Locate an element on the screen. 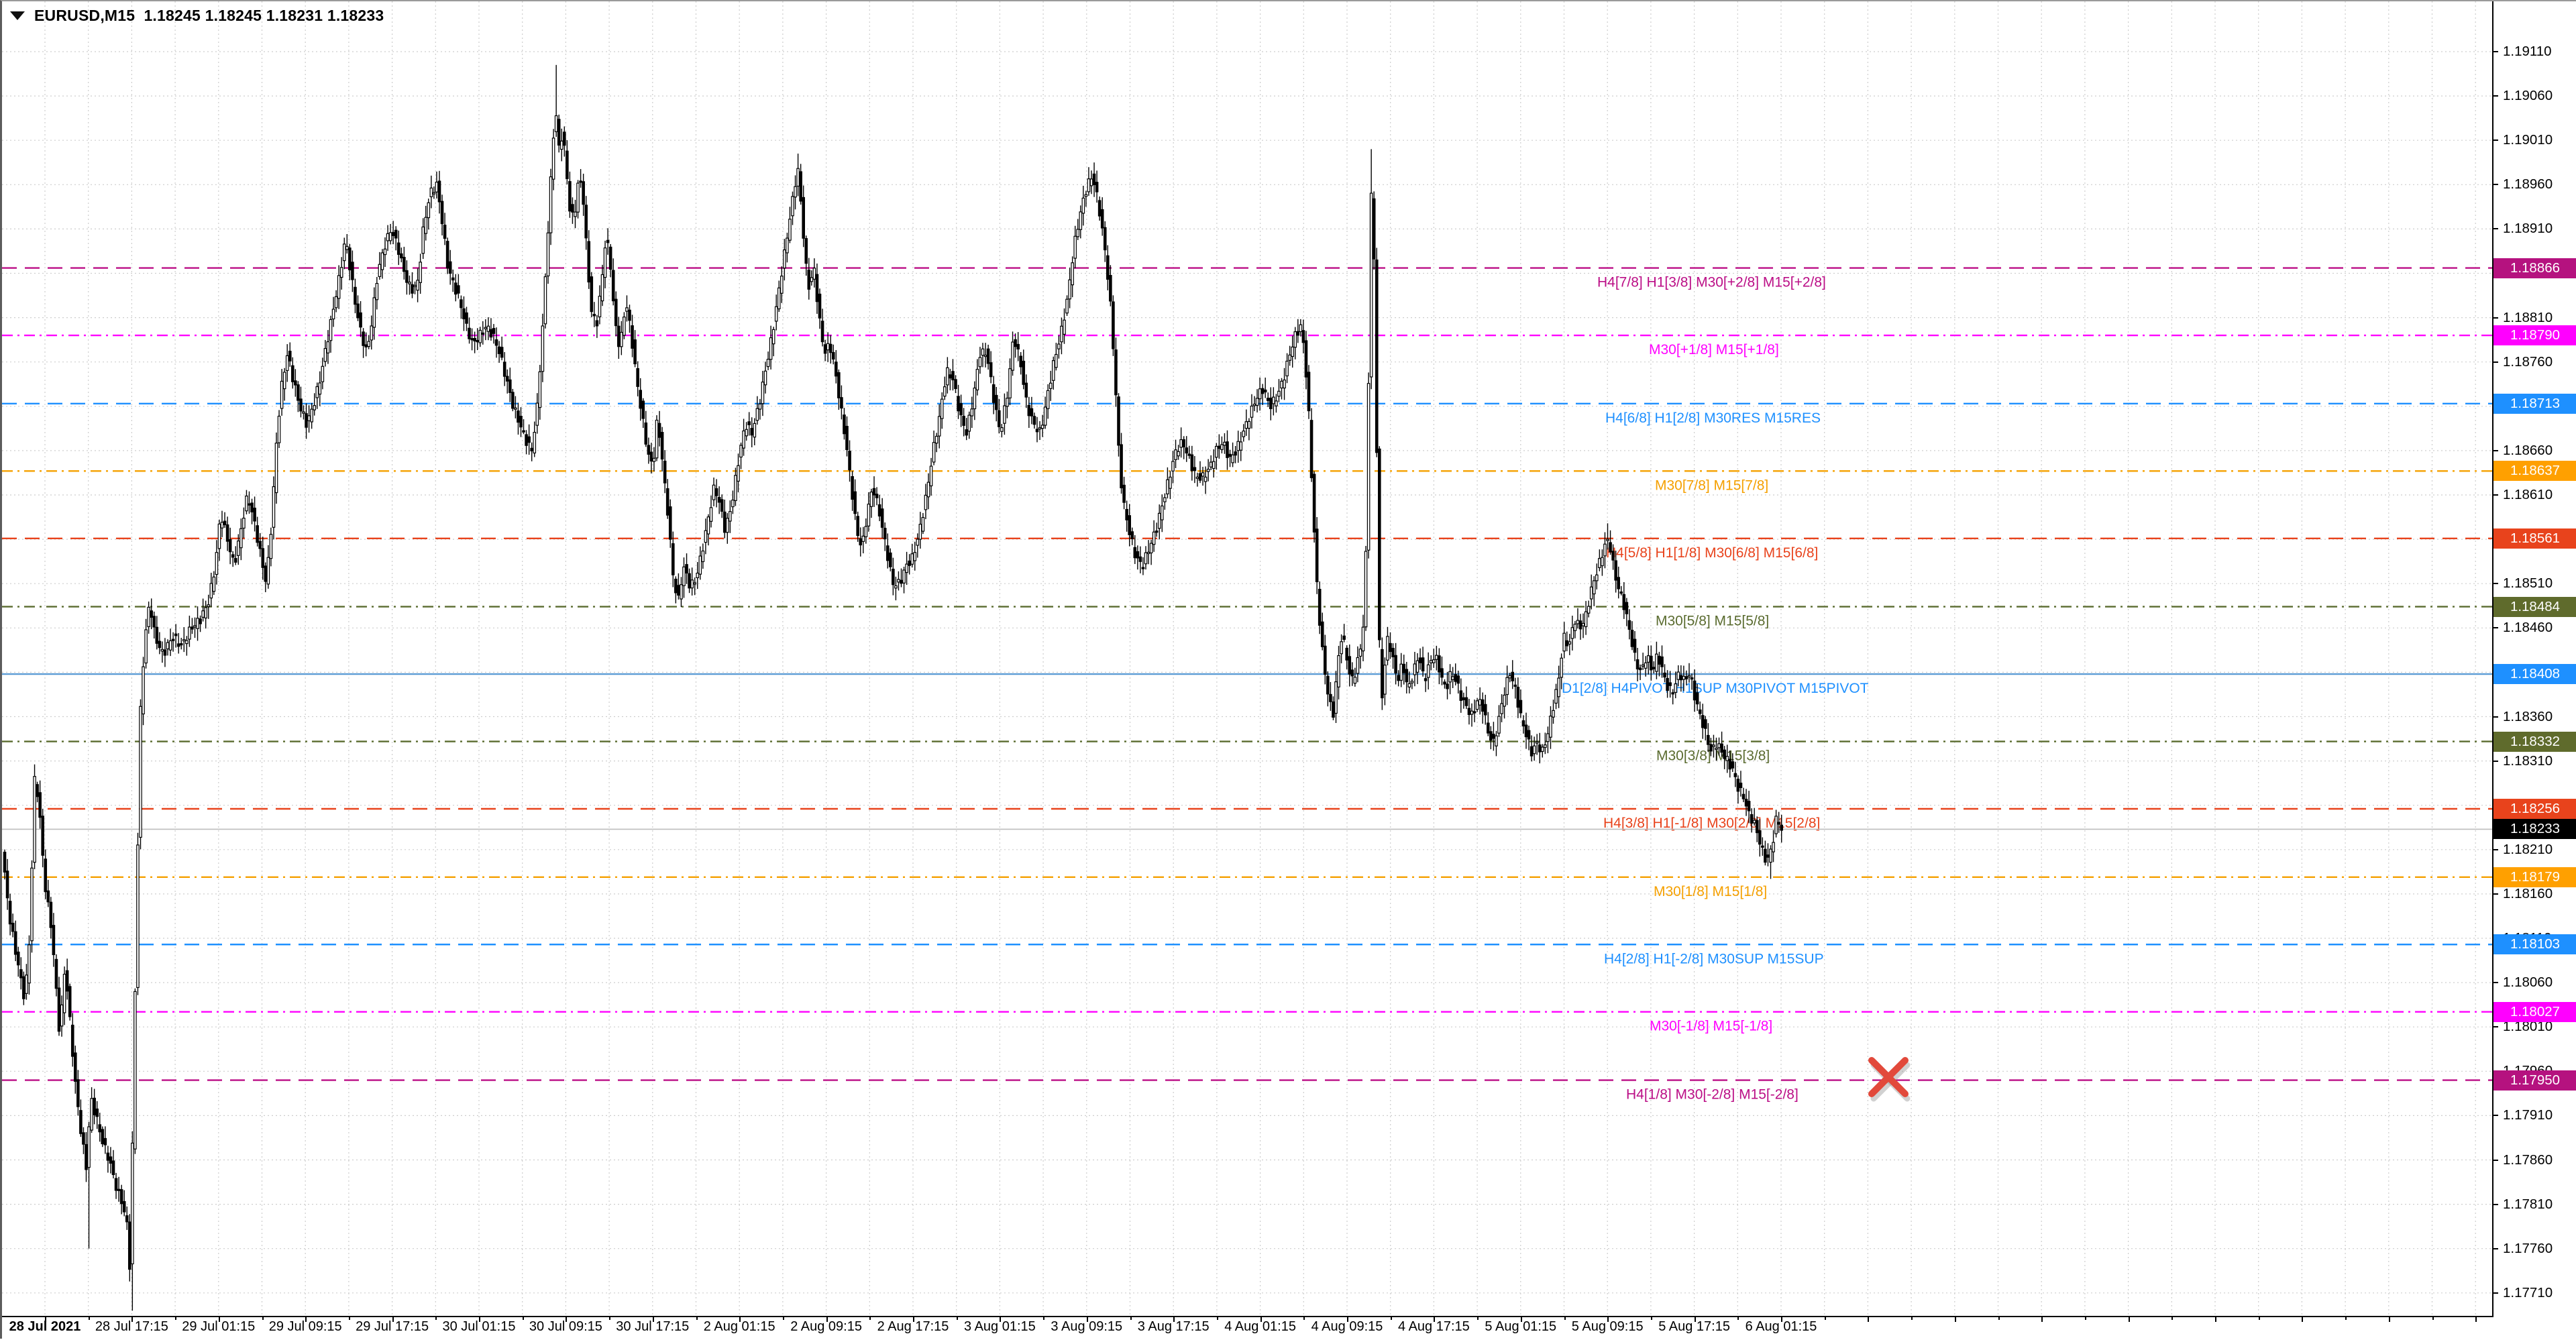 This screenshot has height=1340, width=2576. price-tick-label: 1.17760 is located at coordinates (2528, 1248).